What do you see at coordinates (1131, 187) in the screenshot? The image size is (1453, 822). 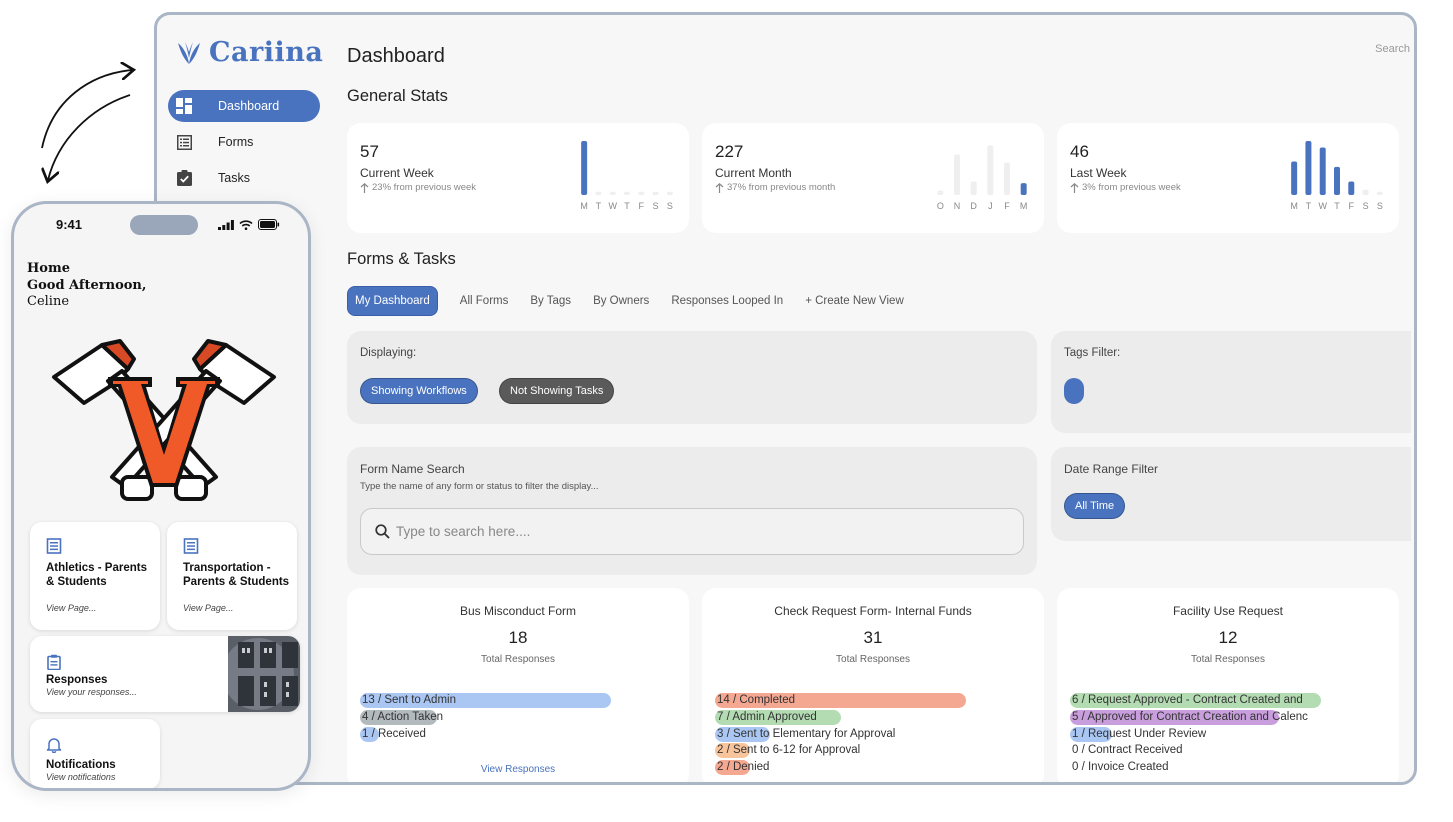 I see `stat-change-text: 3% from previous week` at bounding box center [1131, 187].